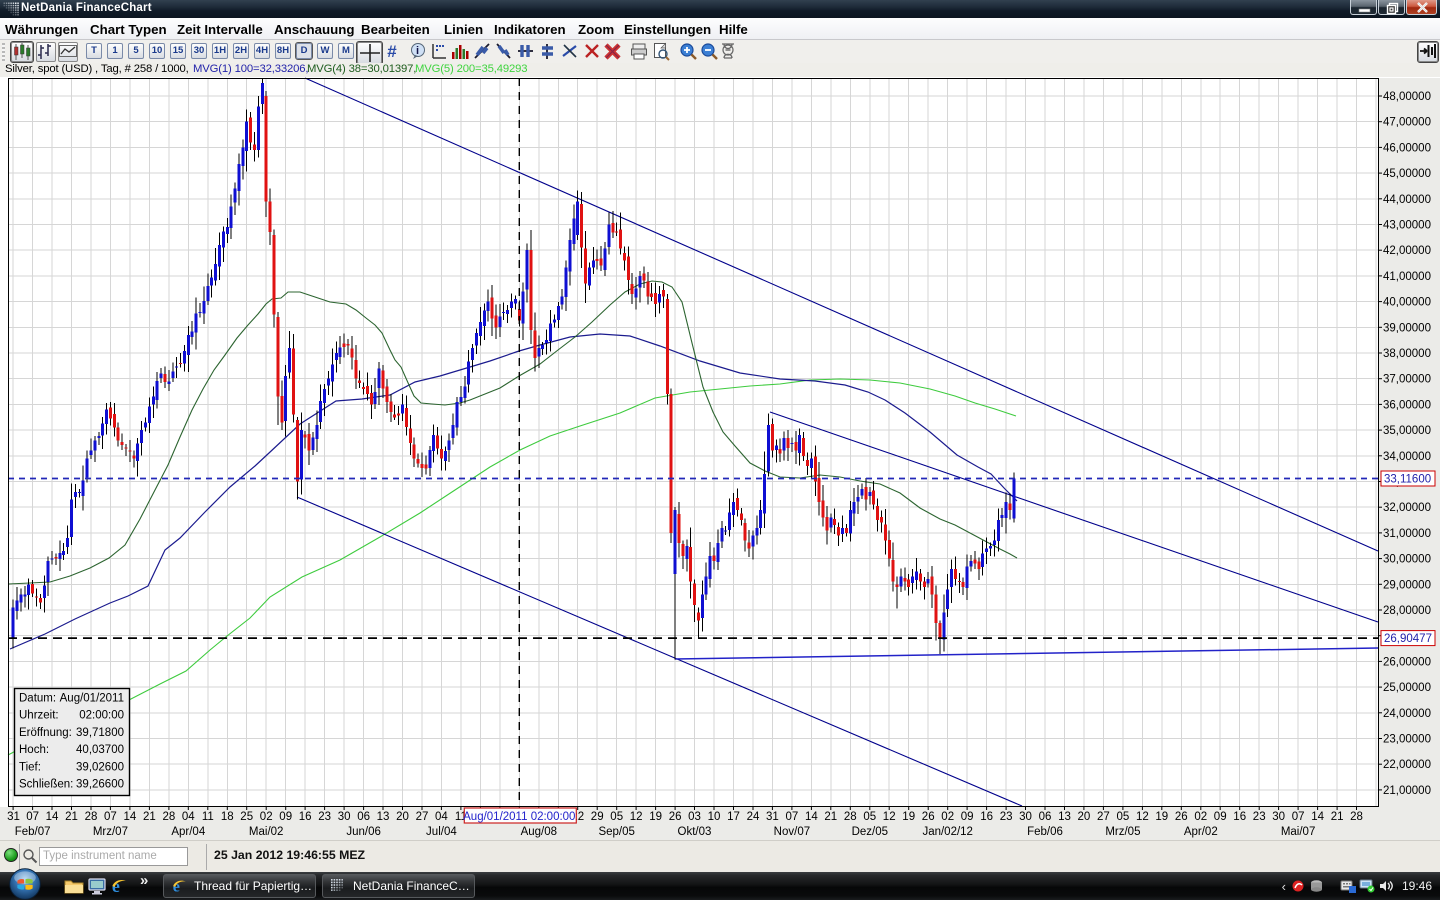 Image resolution: width=1440 pixels, height=902 pixels. I want to click on svg-text: 39,71800, so click(100, 733).